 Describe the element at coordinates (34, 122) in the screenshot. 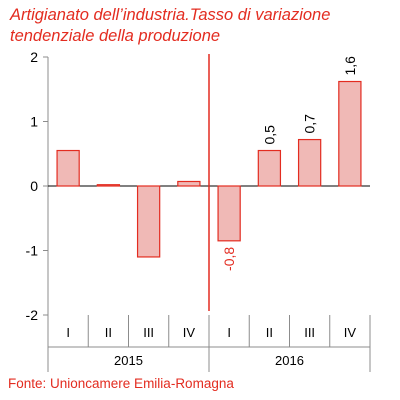

I see `y-tick-label: 1` at that location.